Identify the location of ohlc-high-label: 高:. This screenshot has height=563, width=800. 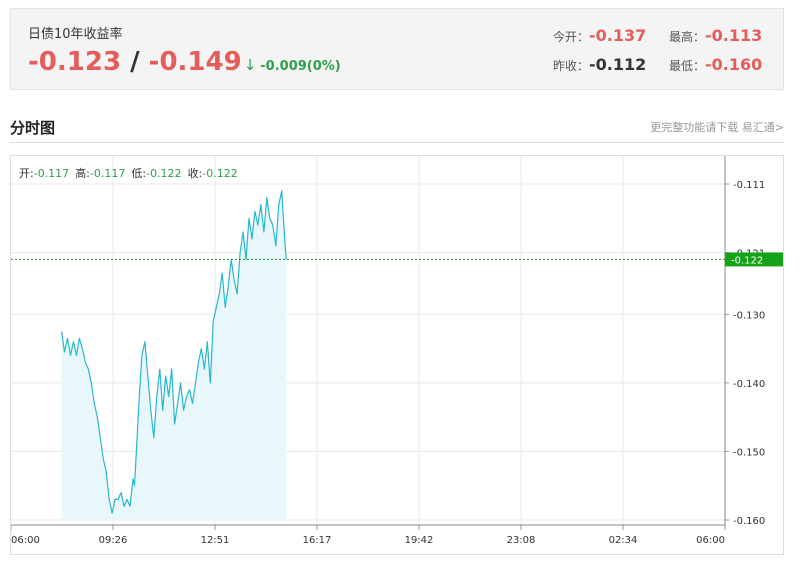
(82, 173).